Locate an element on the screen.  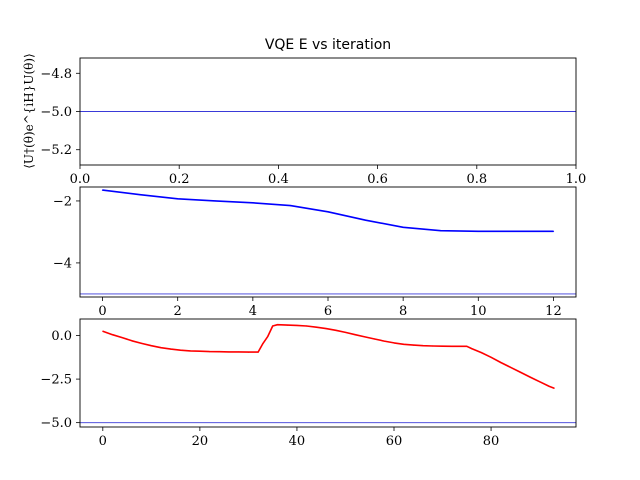
y-tick-label: −4 is located at coordinates (62, 263).